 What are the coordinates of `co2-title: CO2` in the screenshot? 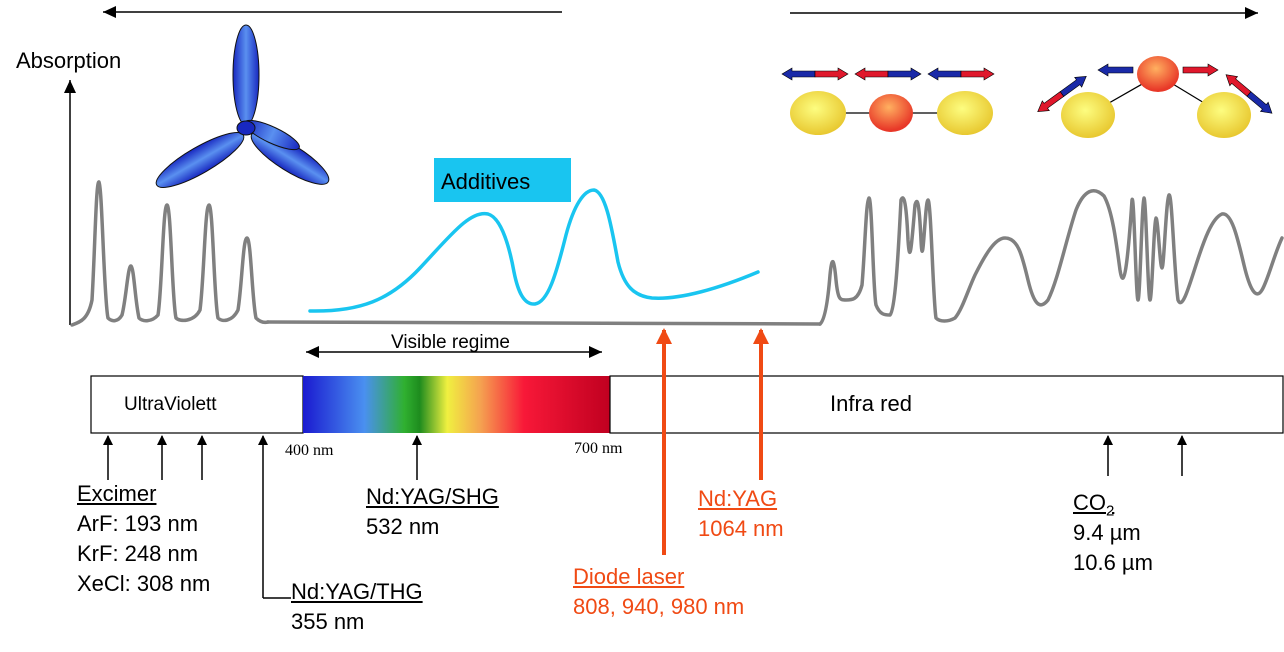 It's located at (1093, 507).